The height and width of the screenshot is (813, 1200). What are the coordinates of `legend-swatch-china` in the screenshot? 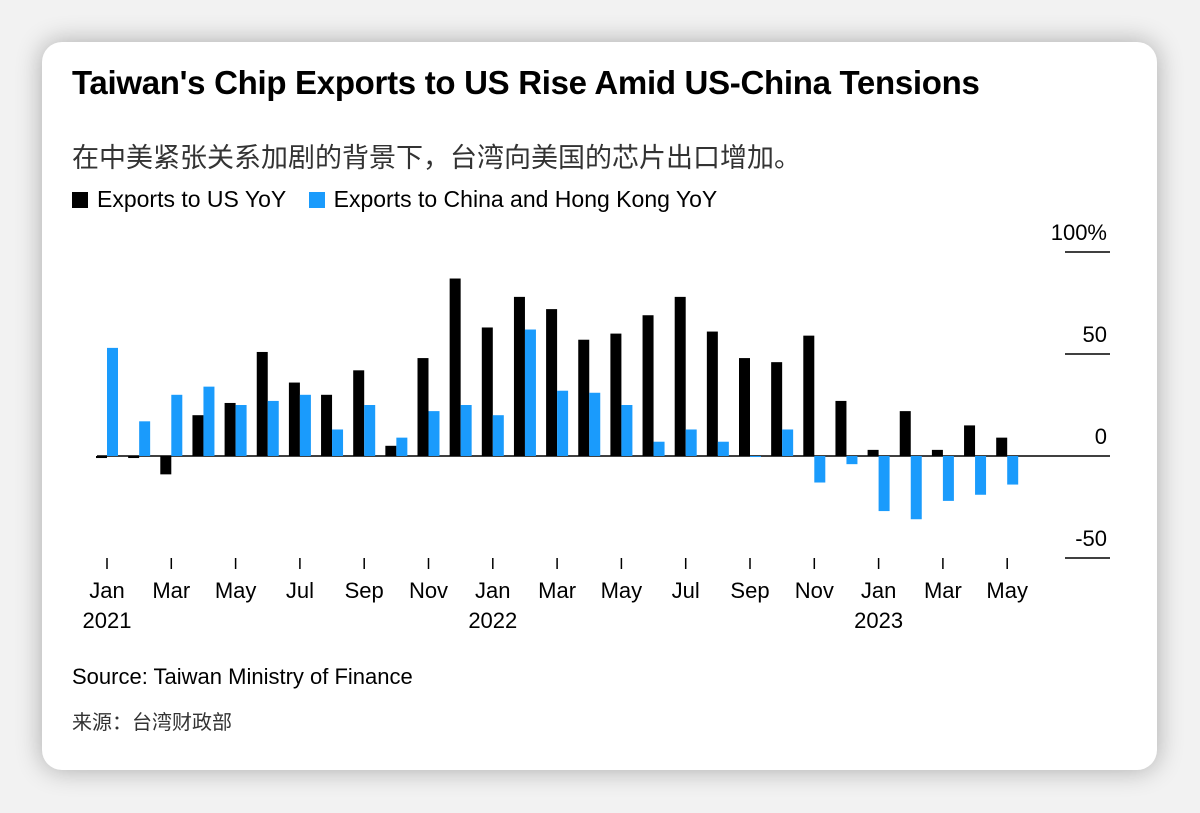 It's located at (316, 200).